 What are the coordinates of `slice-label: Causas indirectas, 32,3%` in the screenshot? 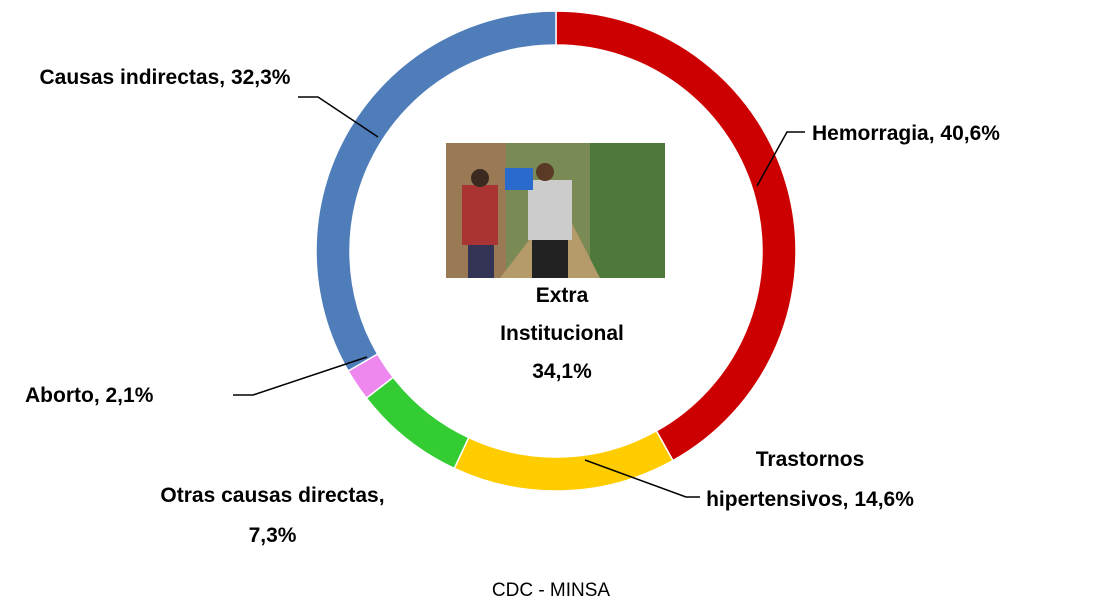 It's located at (165, 77).